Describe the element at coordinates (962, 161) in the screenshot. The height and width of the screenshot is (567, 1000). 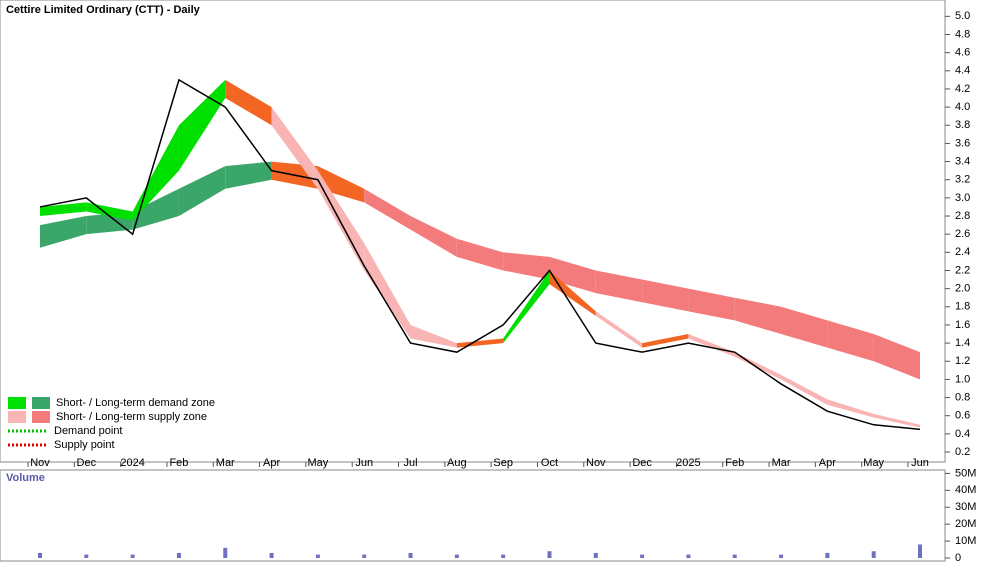
I see `y-tick-label: 3.4` at that location.